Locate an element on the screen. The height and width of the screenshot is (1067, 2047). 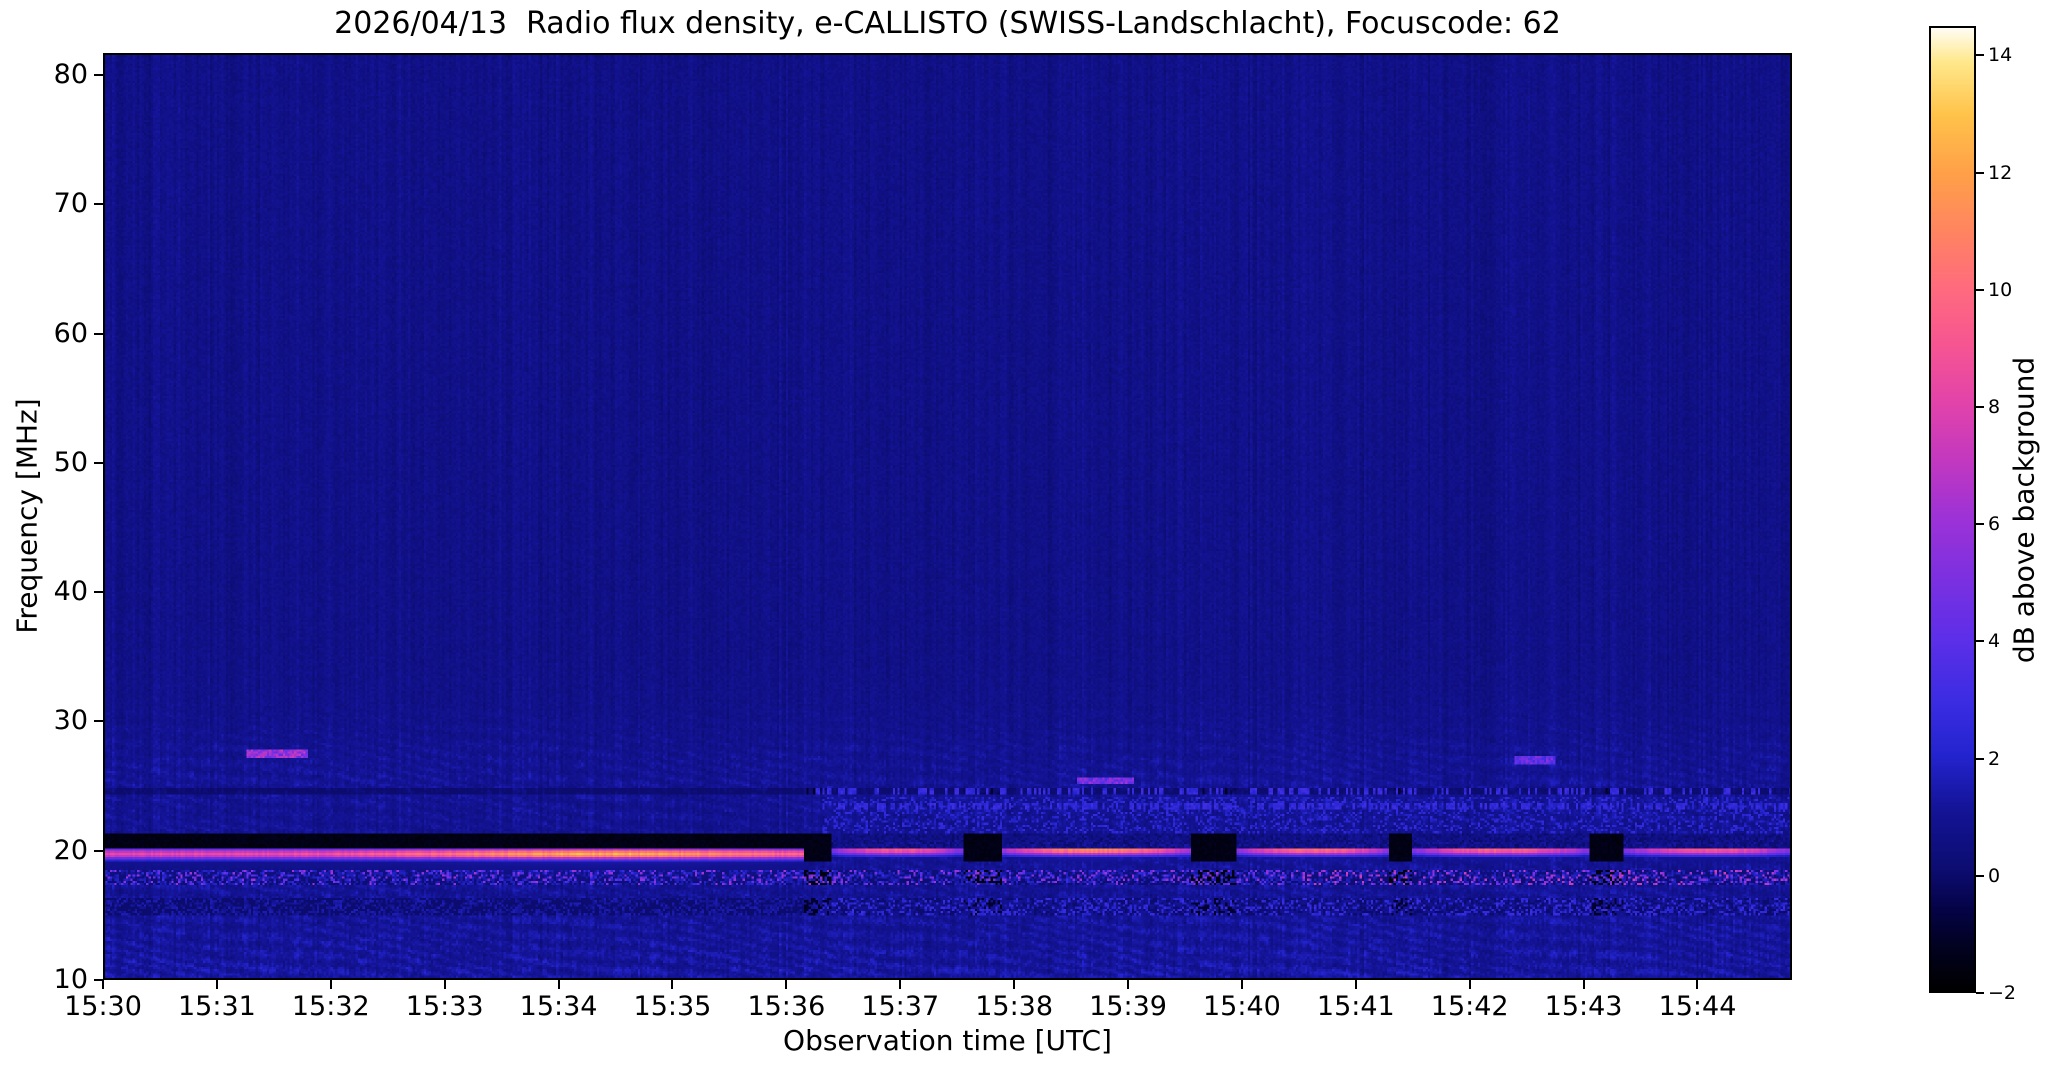
x-tick-label: 15:31 is located at coordinates (216, 1006).